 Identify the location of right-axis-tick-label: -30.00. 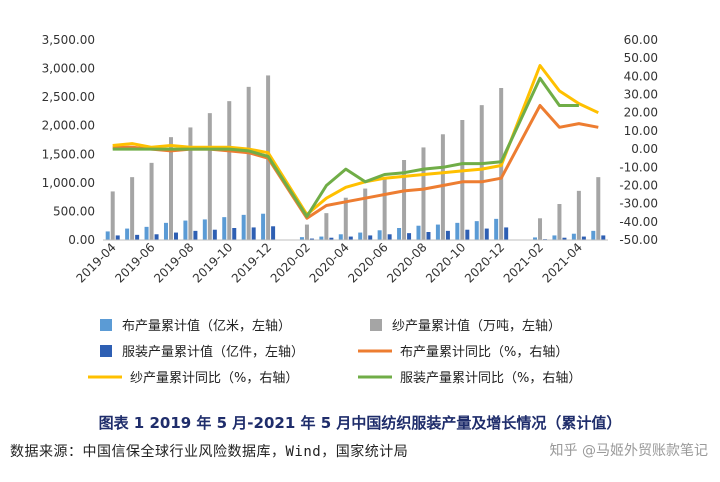
(638, 204).